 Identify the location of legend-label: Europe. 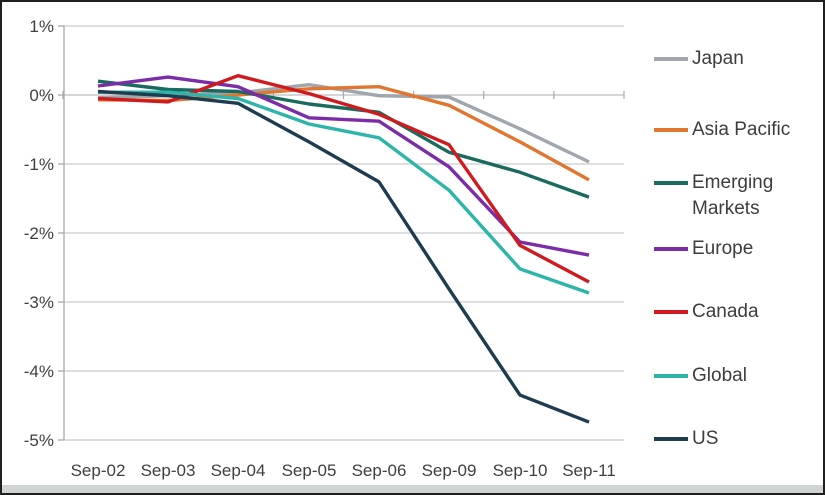
(723, 248).